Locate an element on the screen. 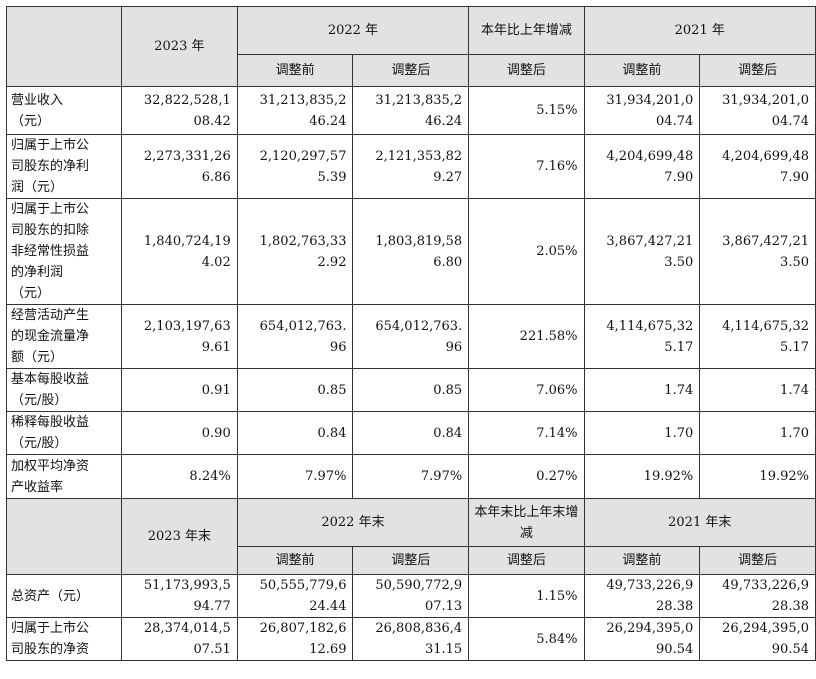 This screenshot has width=816, height=679. cell-value-line: 07.13 is located at coordinates (443, 606).